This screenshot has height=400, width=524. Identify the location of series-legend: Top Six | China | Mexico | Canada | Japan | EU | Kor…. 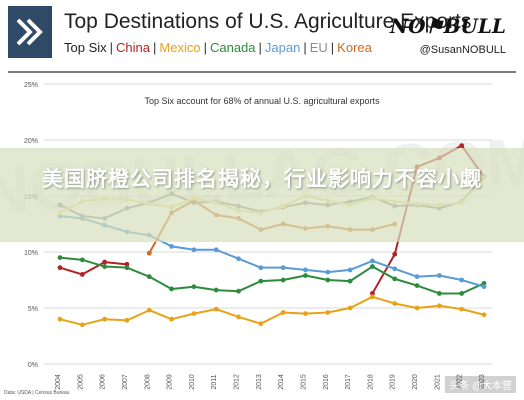
(218, 47).